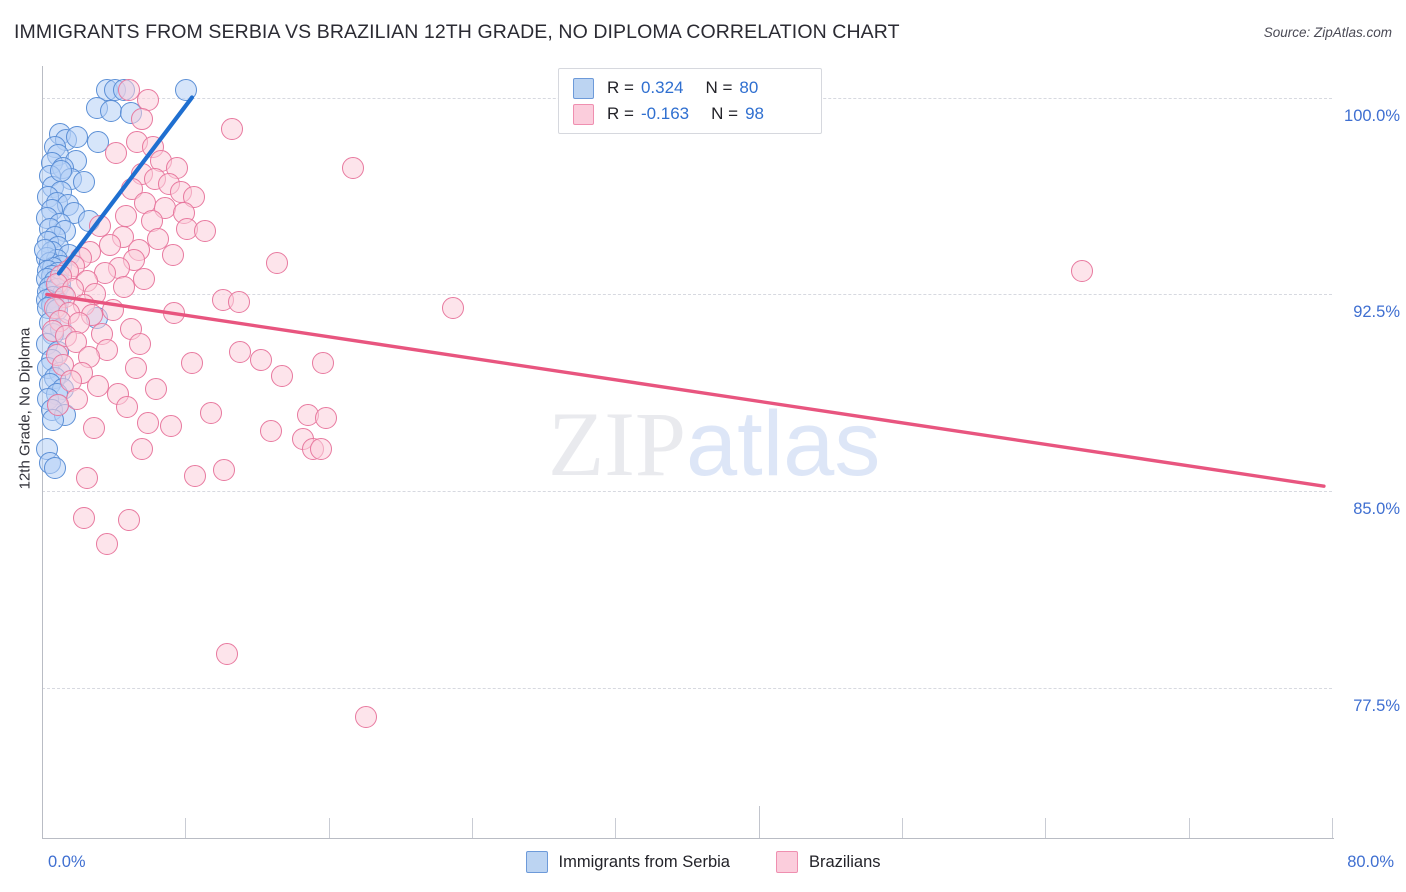  I want to click on stats-r-value-serbia: 0.324, so click(662, 87).